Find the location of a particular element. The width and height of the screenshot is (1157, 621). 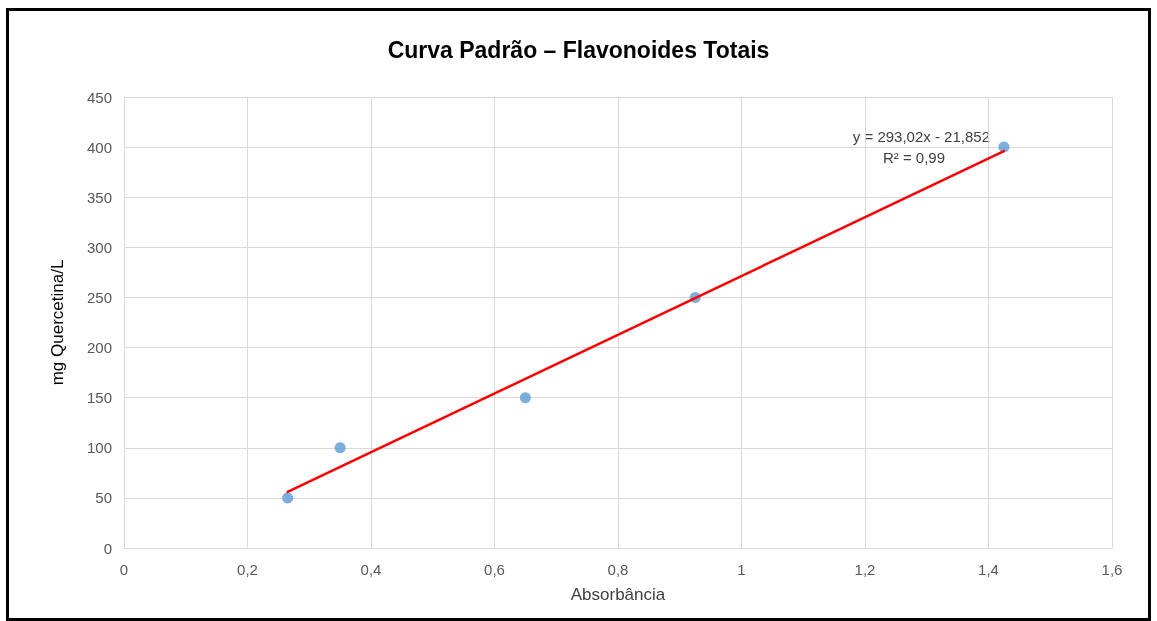

x-axis-title: Absorbância is located at coordinates (618, 594).